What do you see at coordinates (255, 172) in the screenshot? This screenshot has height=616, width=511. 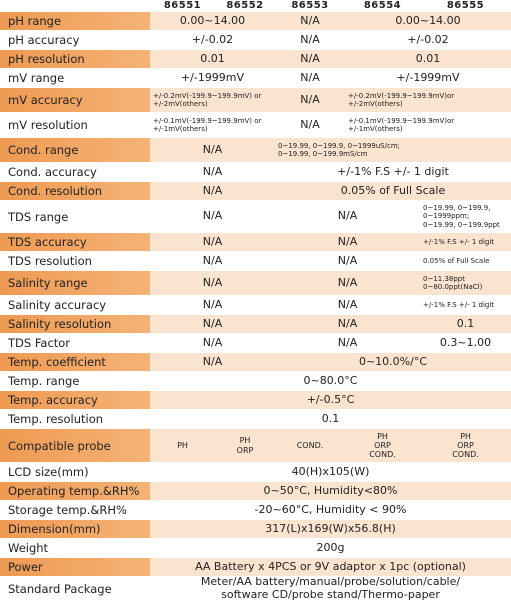 I see `spec-row: Cond. accuracy N/A +/-1% F.S +/- 1 digit` at bounding box center [255, 172].